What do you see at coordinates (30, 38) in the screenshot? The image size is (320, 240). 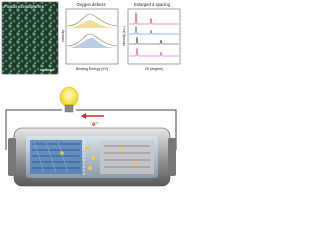 I see `sem-panel: Porous microspheres` at bounding box center [30, 38].